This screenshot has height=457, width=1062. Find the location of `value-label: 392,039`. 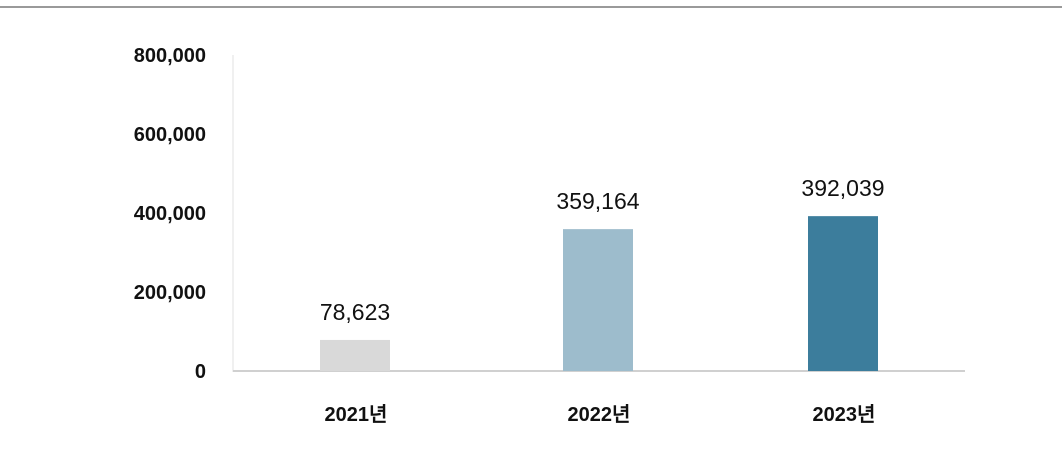

value-label: 392,039 is located at coordinates (842, 188).